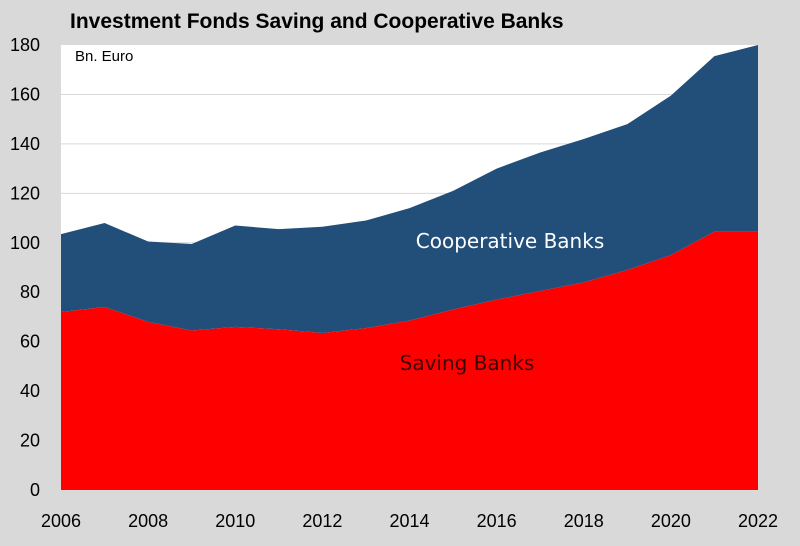 This screenshot has height=546, width=800. Describe the element at coordinates (25, 144) in the screenshot. I see `y-tick-label-140: 140` at that location.